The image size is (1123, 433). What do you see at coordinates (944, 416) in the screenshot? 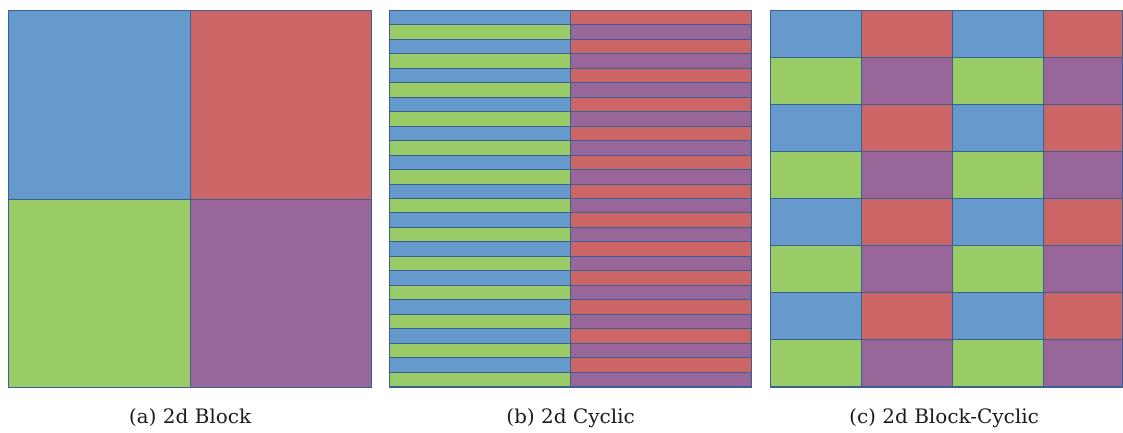
I see `caption-block-cyclic: (c) 2d Block-Cyclic` at bounding box center [944, 416].